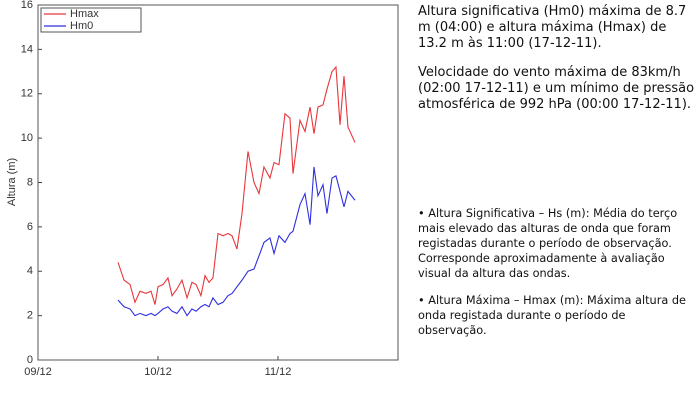 The image size is (700, 400). I want to click on y-tick-label: 6, so click(30, 227).